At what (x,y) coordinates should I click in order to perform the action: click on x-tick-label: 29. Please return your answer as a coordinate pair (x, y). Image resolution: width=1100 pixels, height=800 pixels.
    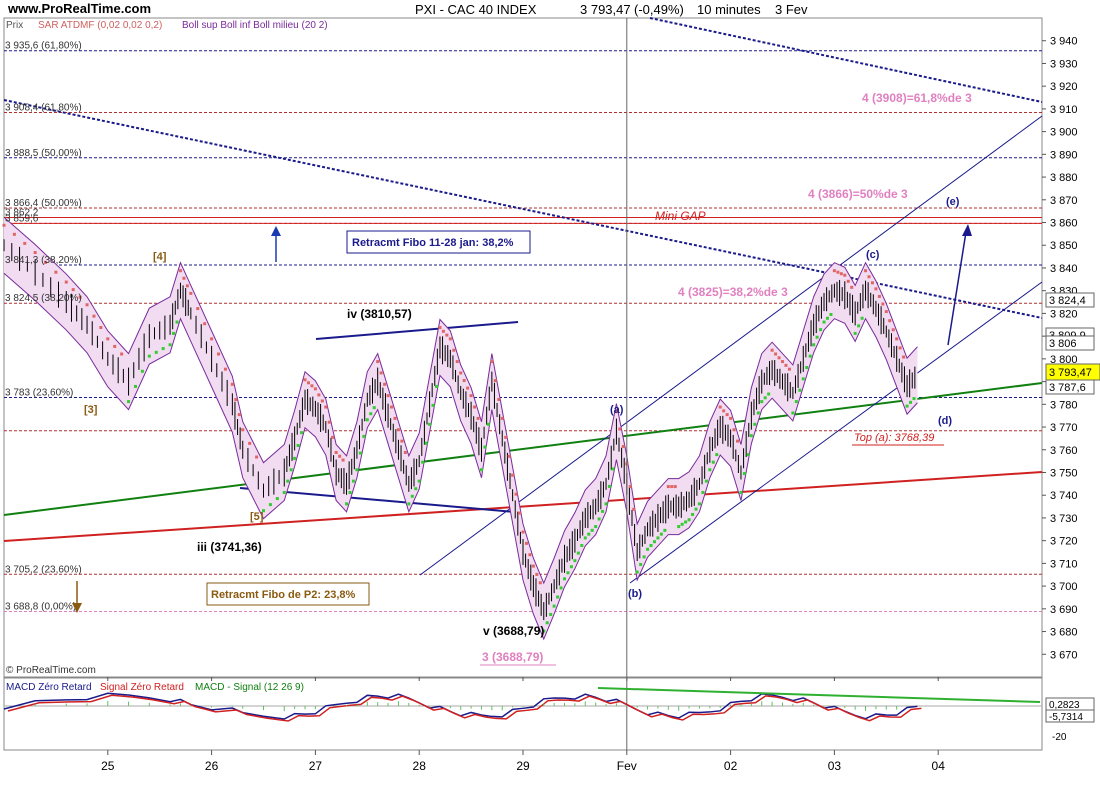
    Looking at the image, I should click on (523, 766).